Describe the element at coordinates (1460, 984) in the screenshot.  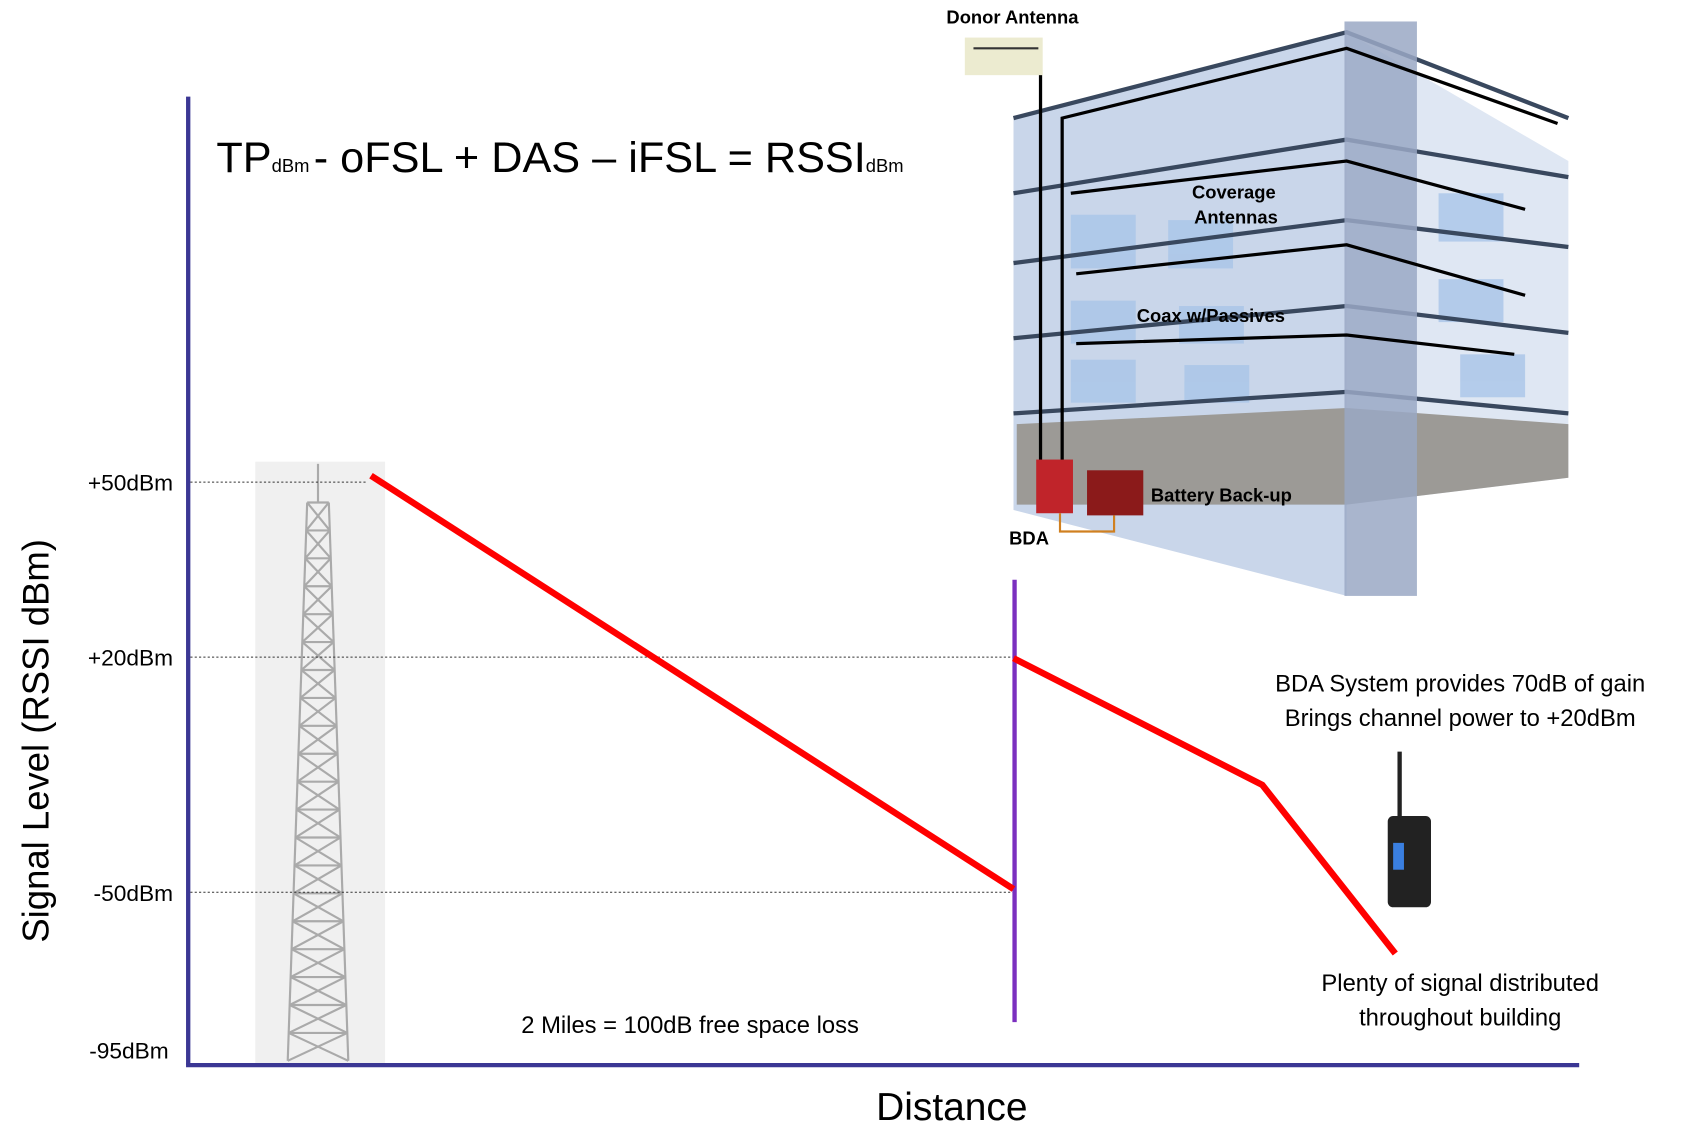
I see `plenty-annotation: Plenty of signal distributed` at that location.